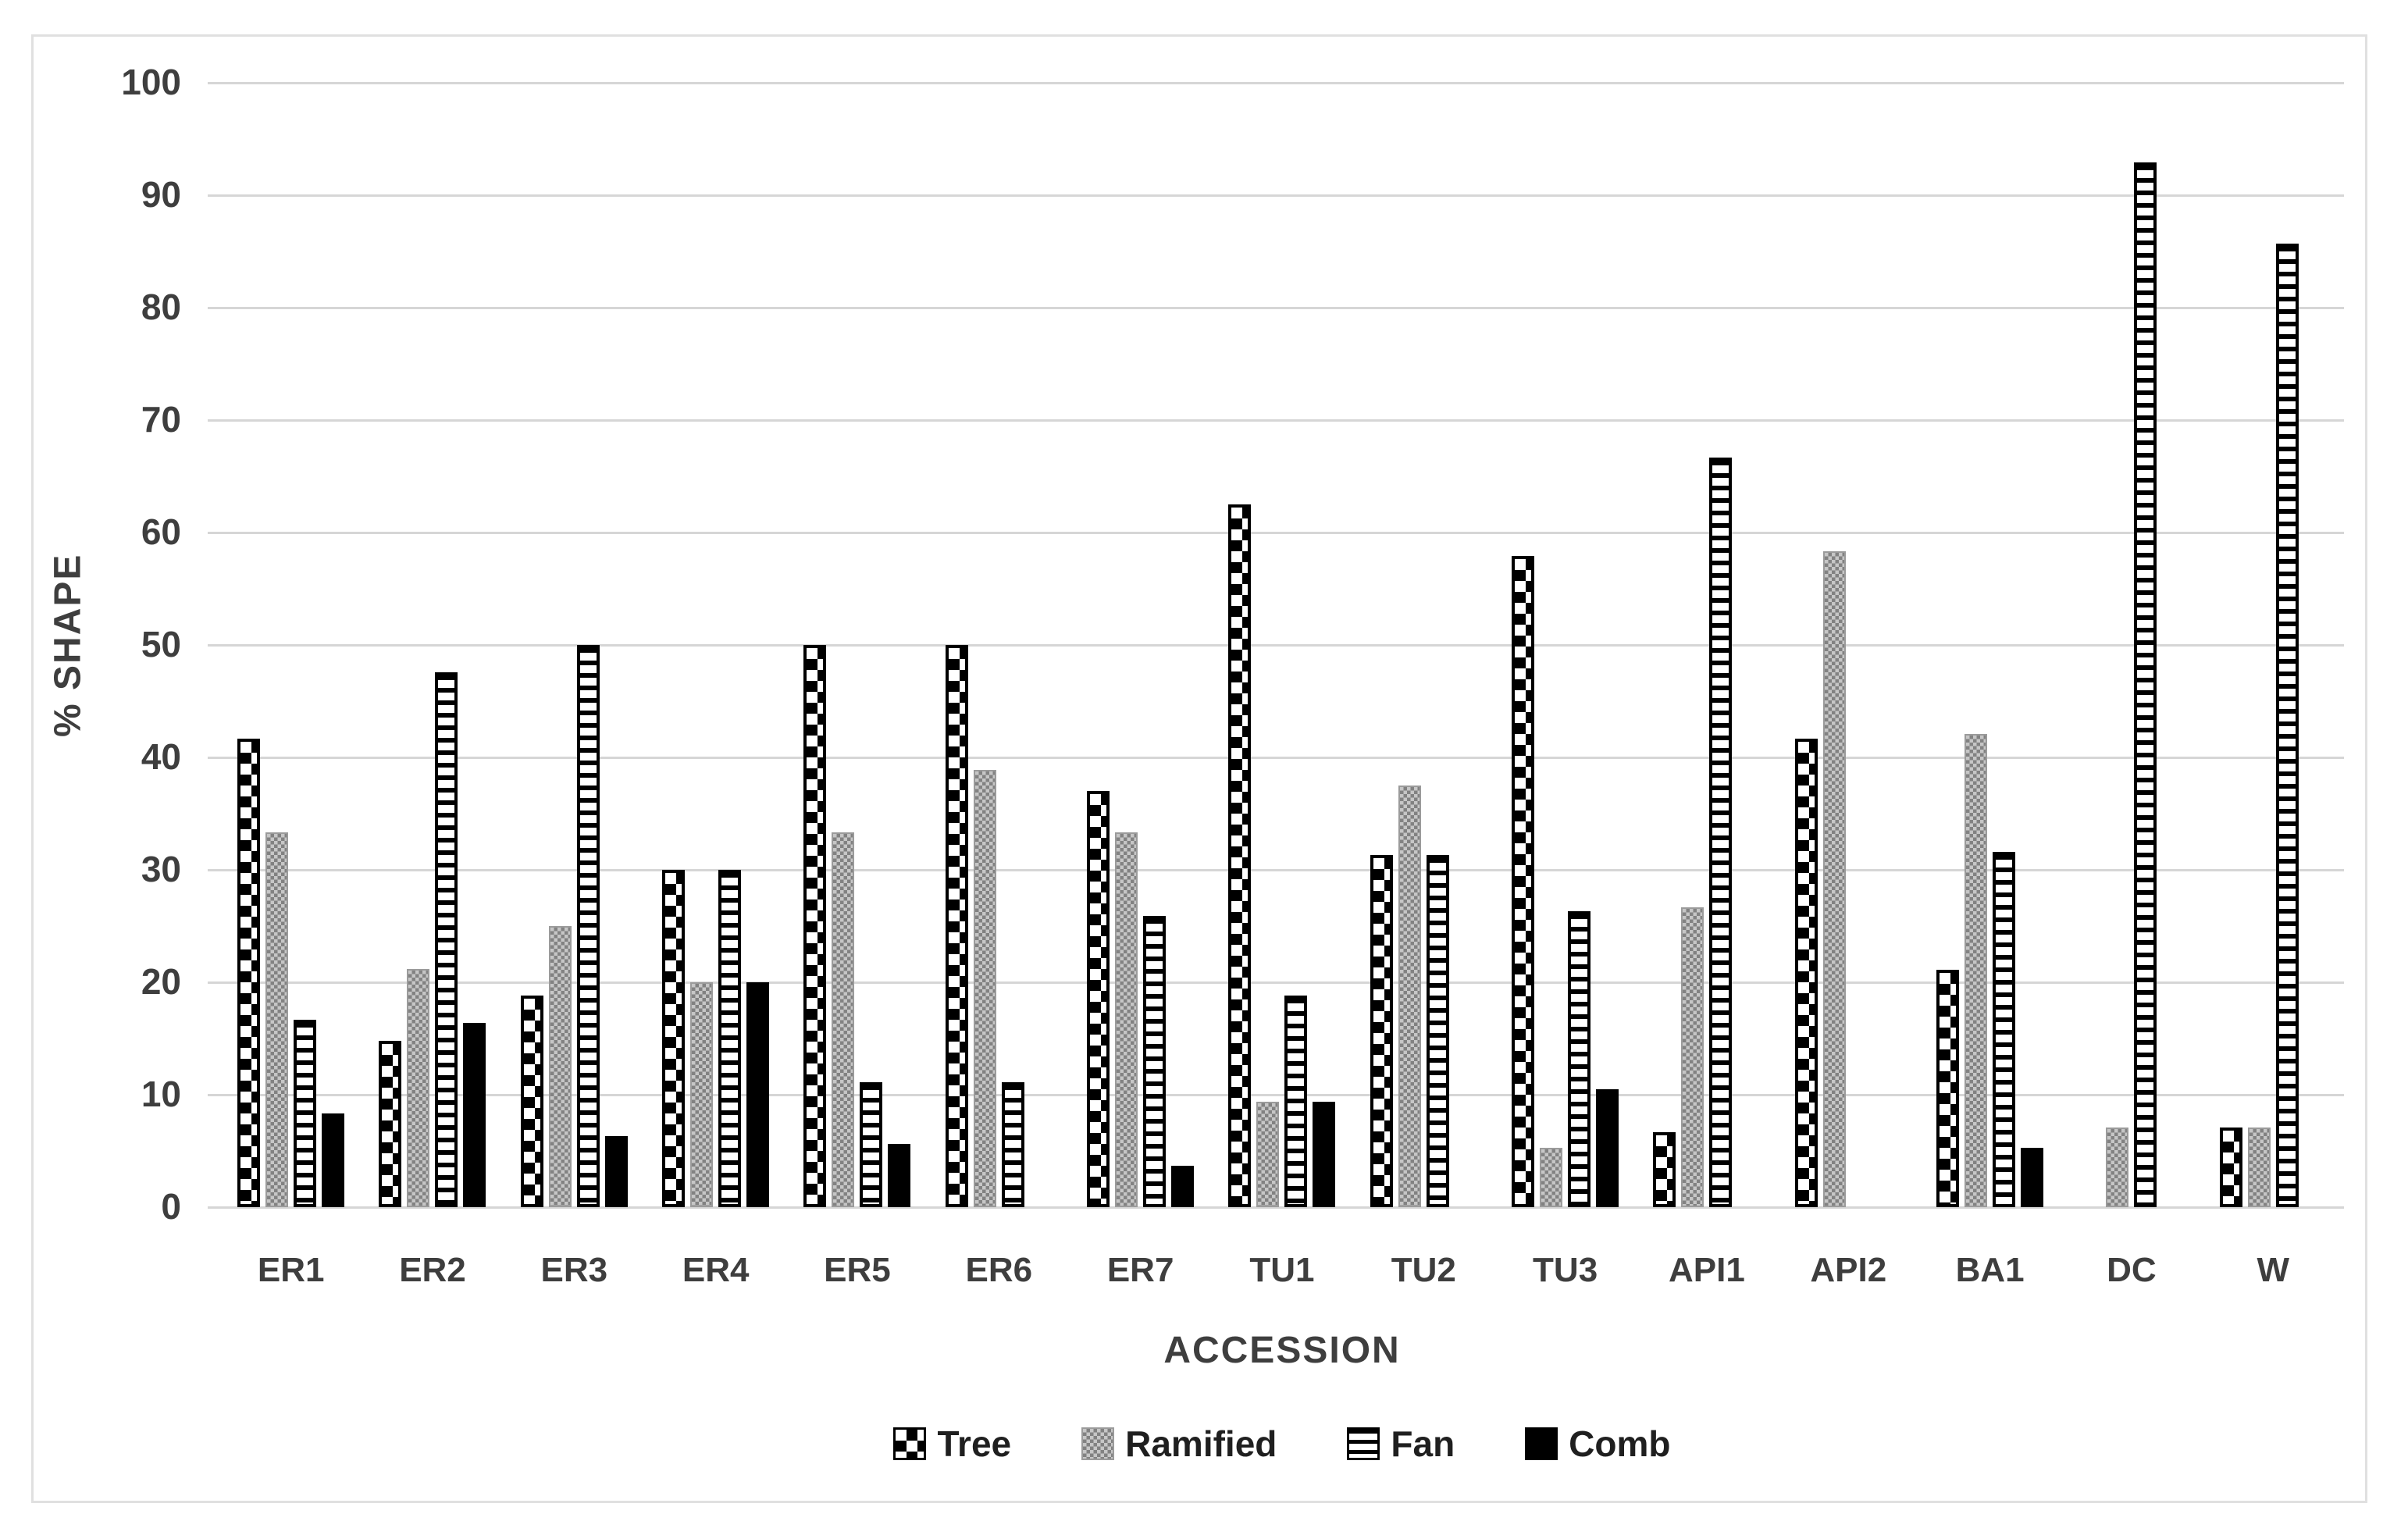 The height and width of the screenshot is (1539, 2408). I want to click on x-tick-api2: API2, so click(1848, 1270).